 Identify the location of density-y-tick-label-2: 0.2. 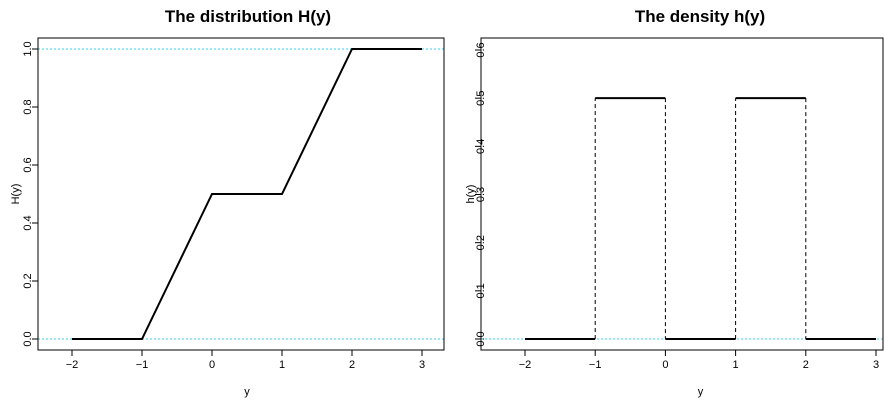
(481, 242).